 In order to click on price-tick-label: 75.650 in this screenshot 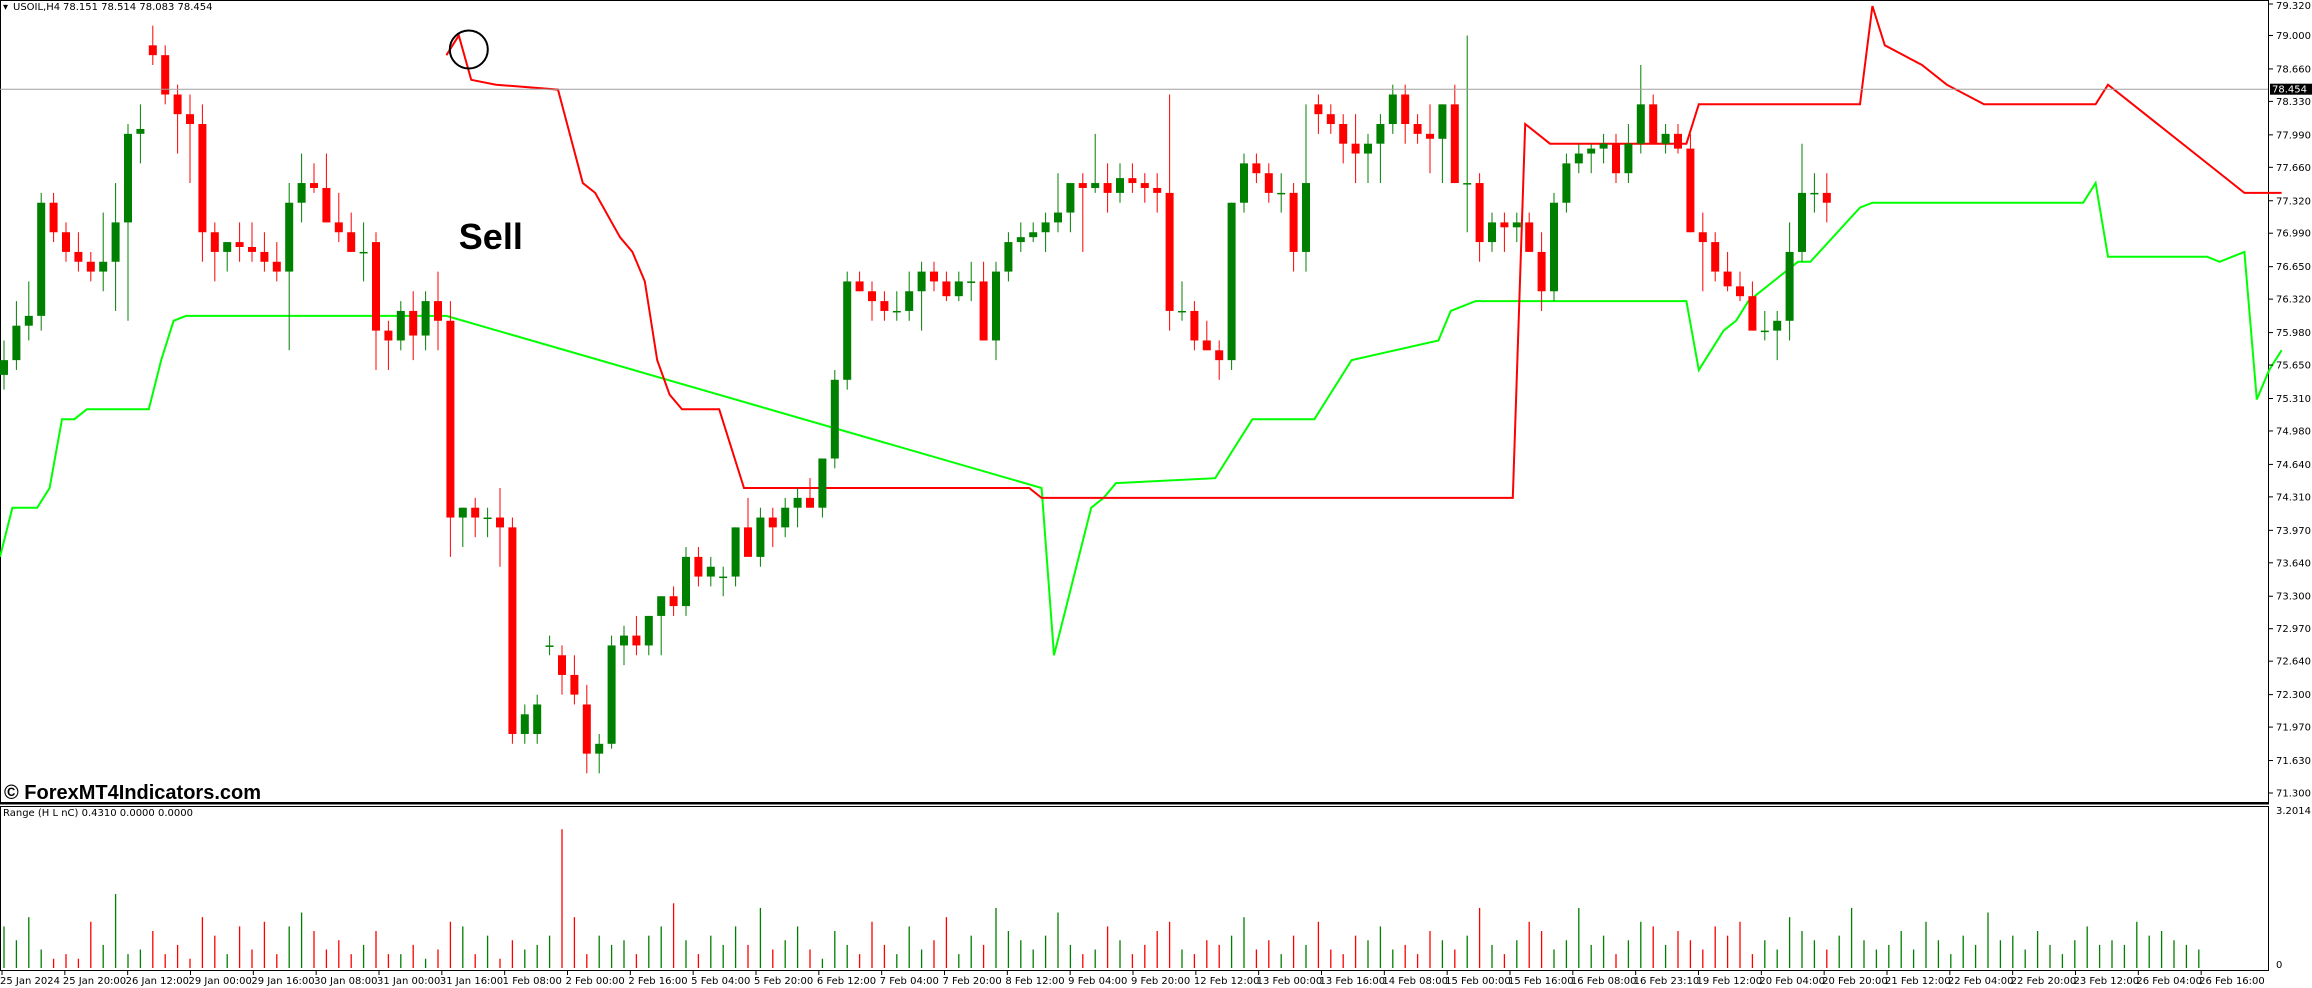, I will do `click(2293, 366)`.